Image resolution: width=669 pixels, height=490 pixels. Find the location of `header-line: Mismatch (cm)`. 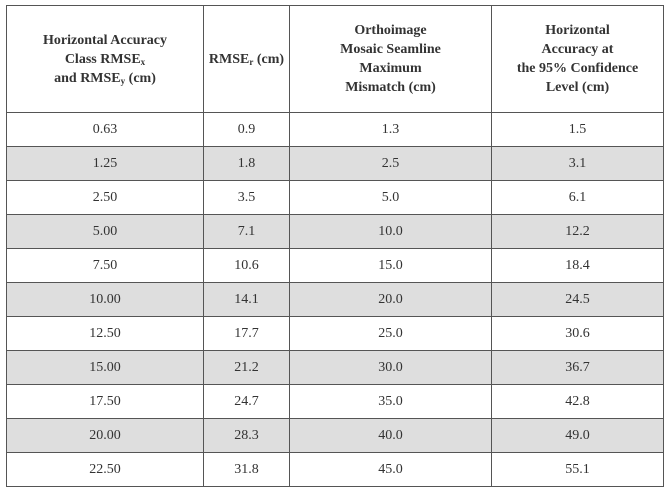

header-line: Mismatch (cm) is located at coordinates (390, 87).